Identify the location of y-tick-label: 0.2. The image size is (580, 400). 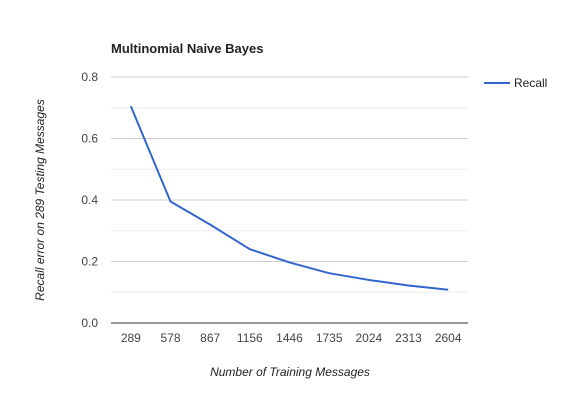
(89, 262).